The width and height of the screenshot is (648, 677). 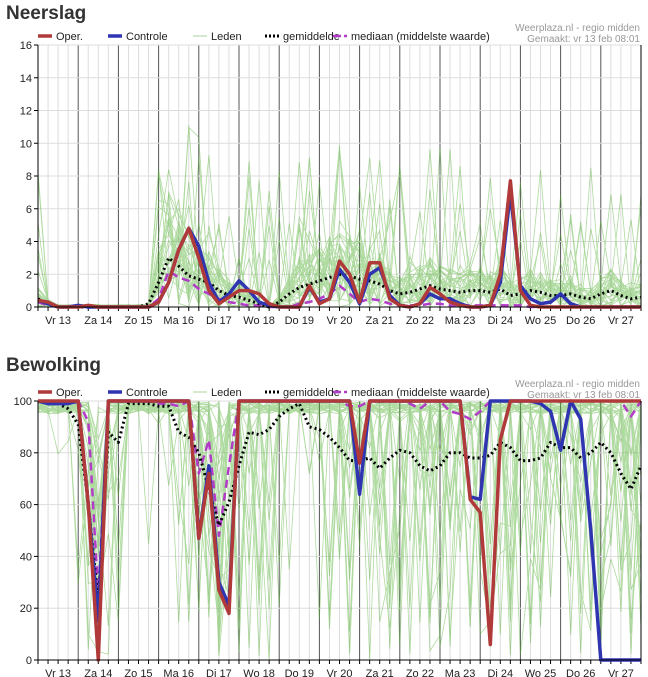 What do you see at coordinates (23, 402) in the screenshot?
I see `y-tick-label: 100` at bounding box center [23, 402].